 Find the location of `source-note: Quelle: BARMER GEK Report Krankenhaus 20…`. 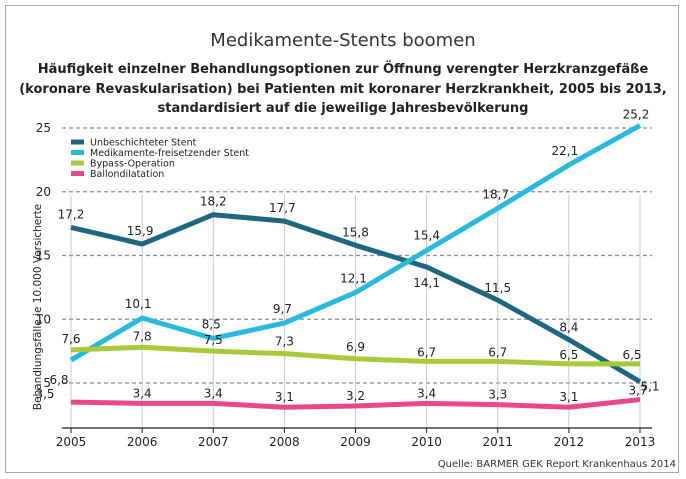

source-note: Quelle: BARMER GEK Report Krankenhaus 20… is located at coordinates (556, 464).